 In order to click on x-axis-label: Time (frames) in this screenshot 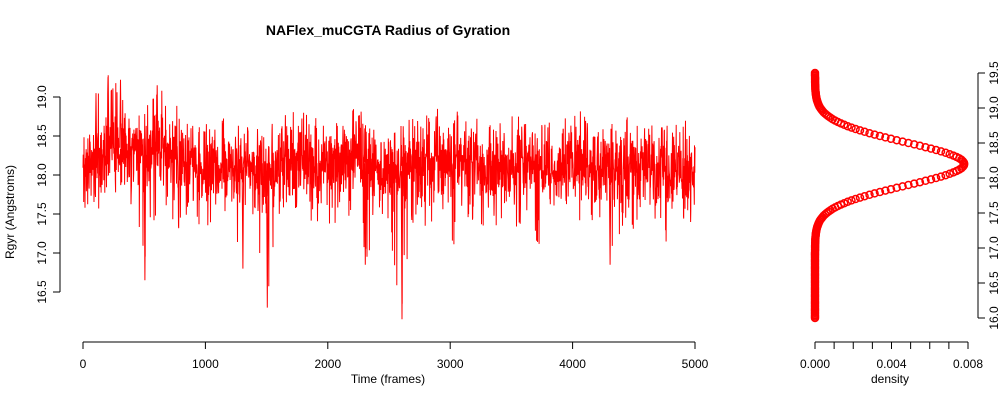, I will do `click(388, 379)`.